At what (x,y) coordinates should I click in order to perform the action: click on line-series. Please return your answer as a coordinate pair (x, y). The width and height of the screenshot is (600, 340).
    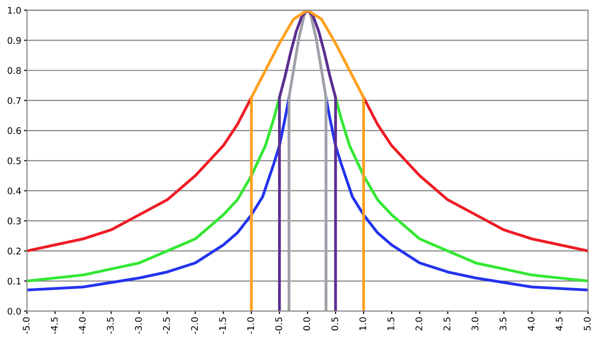
    Looking at the image, I should click on (307, 161).